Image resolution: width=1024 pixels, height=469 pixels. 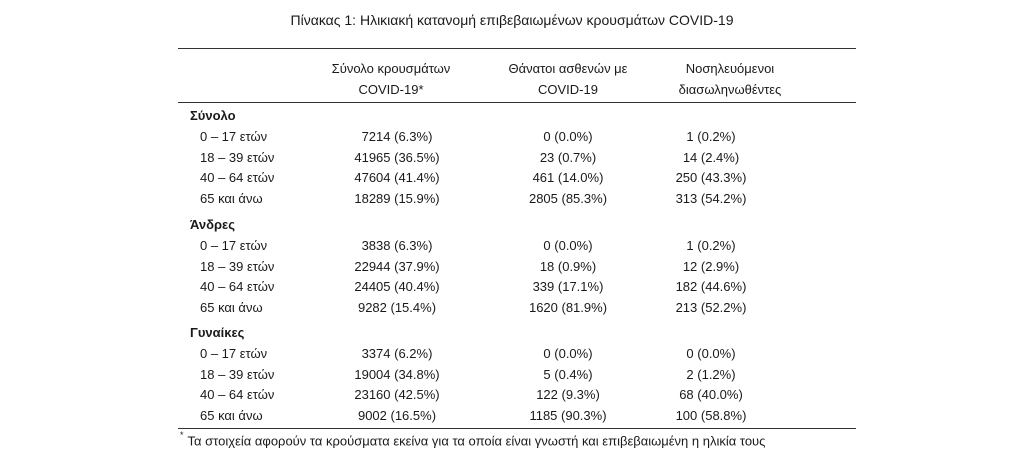 I want to click on cell-intubated: 12 (2.9%), so click(x=711, y=266).